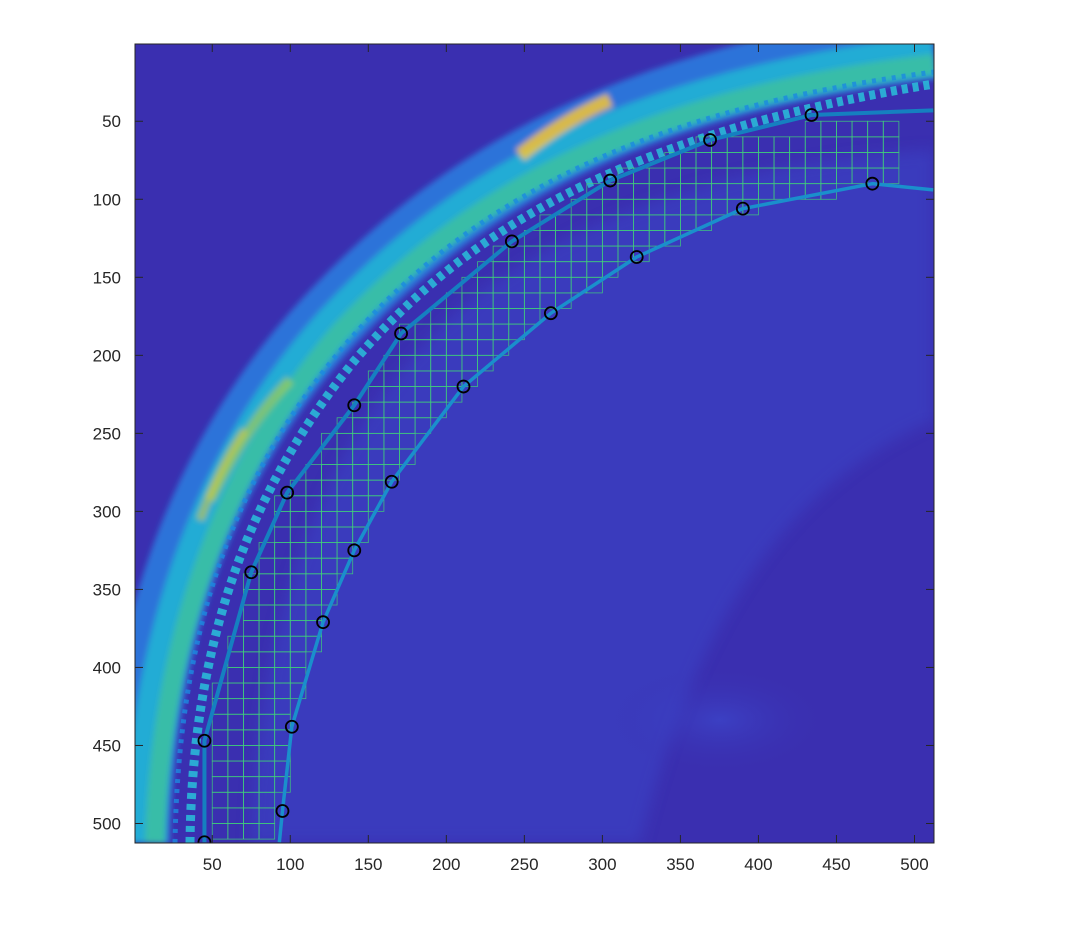  What do you see at coordinates (107, 355) in the screenshot?
I see `y-tick-label: 200` at bounding box center [107, 355].